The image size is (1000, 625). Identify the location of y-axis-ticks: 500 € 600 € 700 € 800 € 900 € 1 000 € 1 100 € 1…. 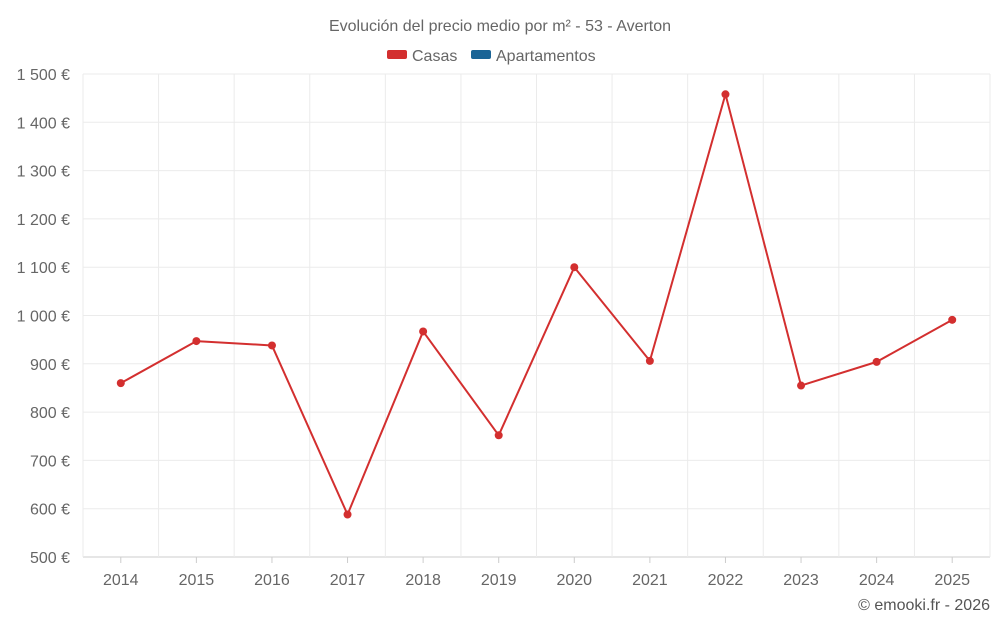
(43, 317).